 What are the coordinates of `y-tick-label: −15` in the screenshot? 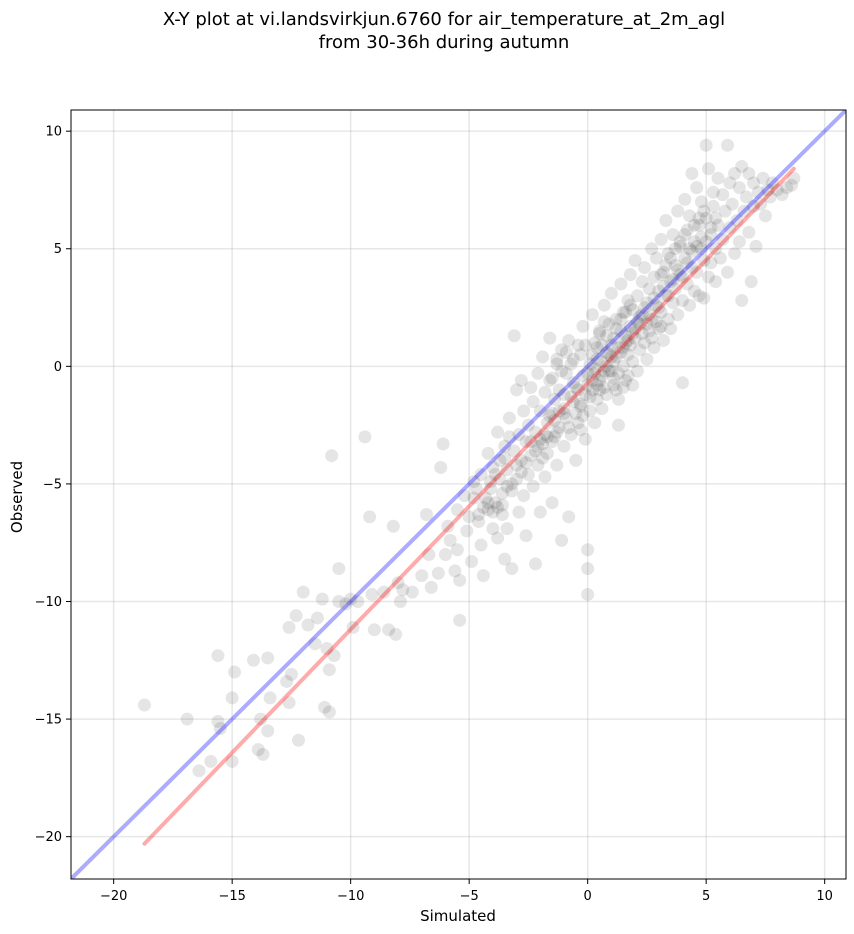 It's located at (48, 720).